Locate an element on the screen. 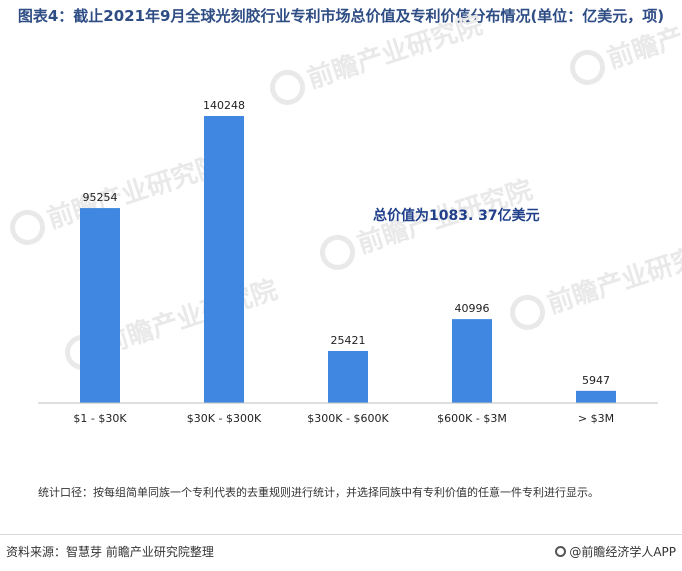 The image size is (682, 571). brand-label: @前瞻经济学人APP is located at coordinates (622, 552).